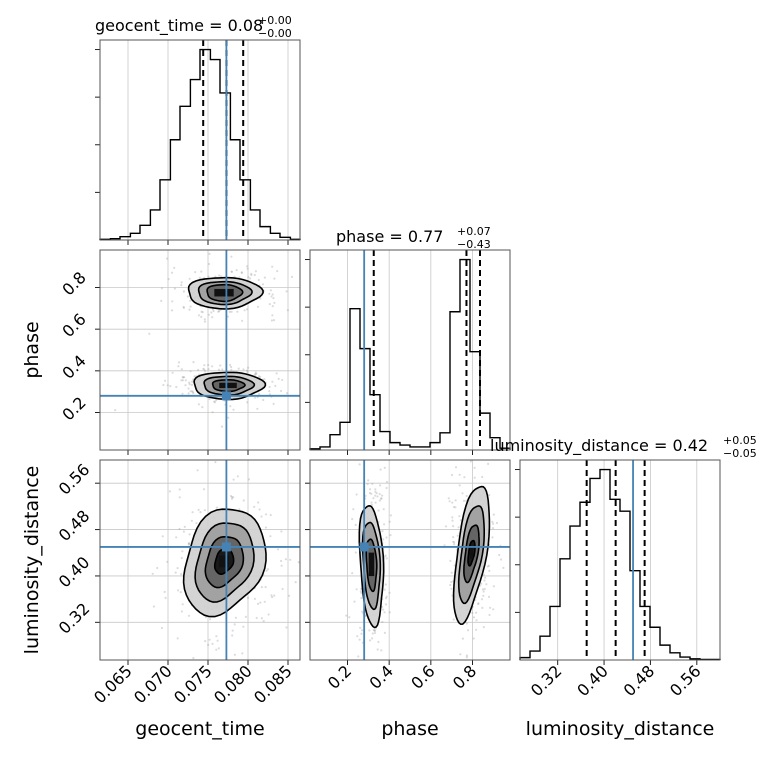 This screenshot has width=760, height=760. I want to click on scatter-gt-ph-density-peak, so click(228, 385).